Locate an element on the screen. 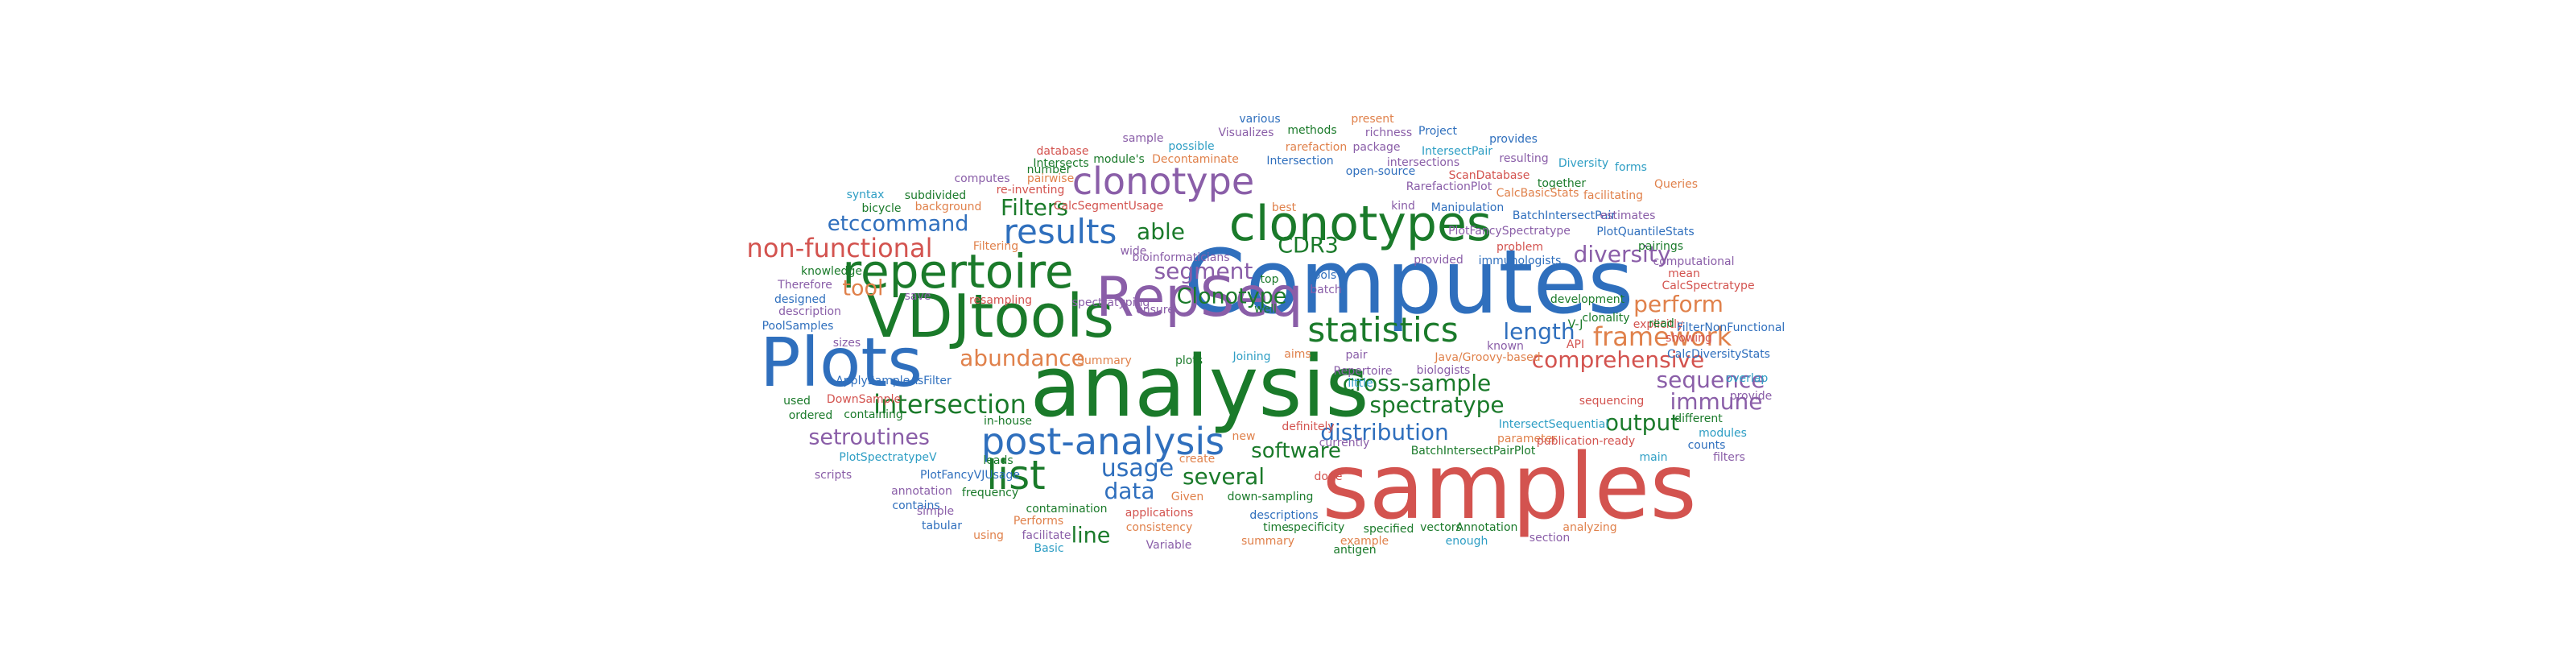 The height and width of the screenshot is (671, 2576). word-calcspectratype: CalcSpectratype is located at coordinates (1708, 286).